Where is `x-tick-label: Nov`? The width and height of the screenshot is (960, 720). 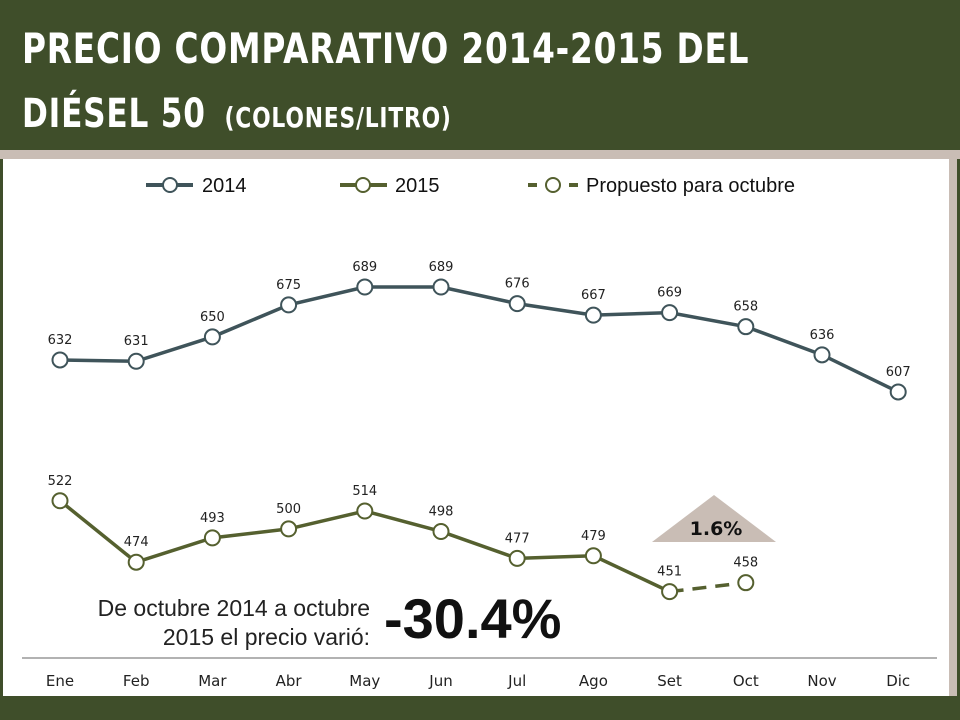 x-tick-label: Nov is located at coordinates (821, 681).